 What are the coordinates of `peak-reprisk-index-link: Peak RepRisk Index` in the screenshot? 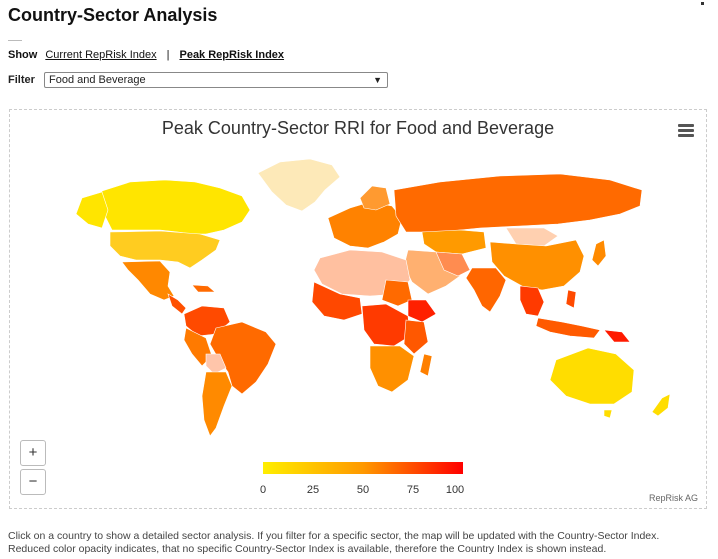 It's located at (232, 55).